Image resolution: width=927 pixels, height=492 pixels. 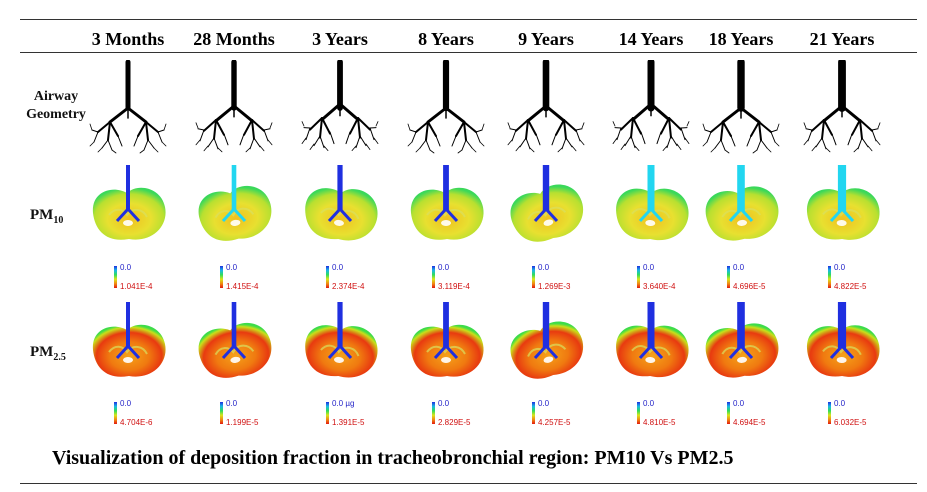 What do you see at coordinates (546, 39) in the screenshot?
I see `column-header-5: 9 Years` at bounding box center [546, 39].